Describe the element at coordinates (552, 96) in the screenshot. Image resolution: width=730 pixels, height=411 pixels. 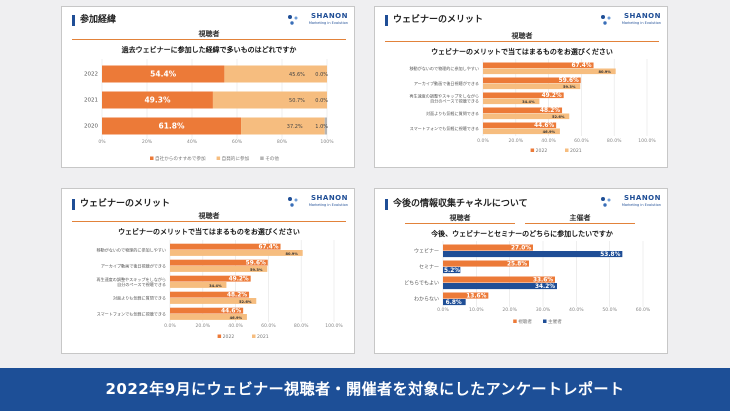
I see `data-label: 49.2%` at that location.